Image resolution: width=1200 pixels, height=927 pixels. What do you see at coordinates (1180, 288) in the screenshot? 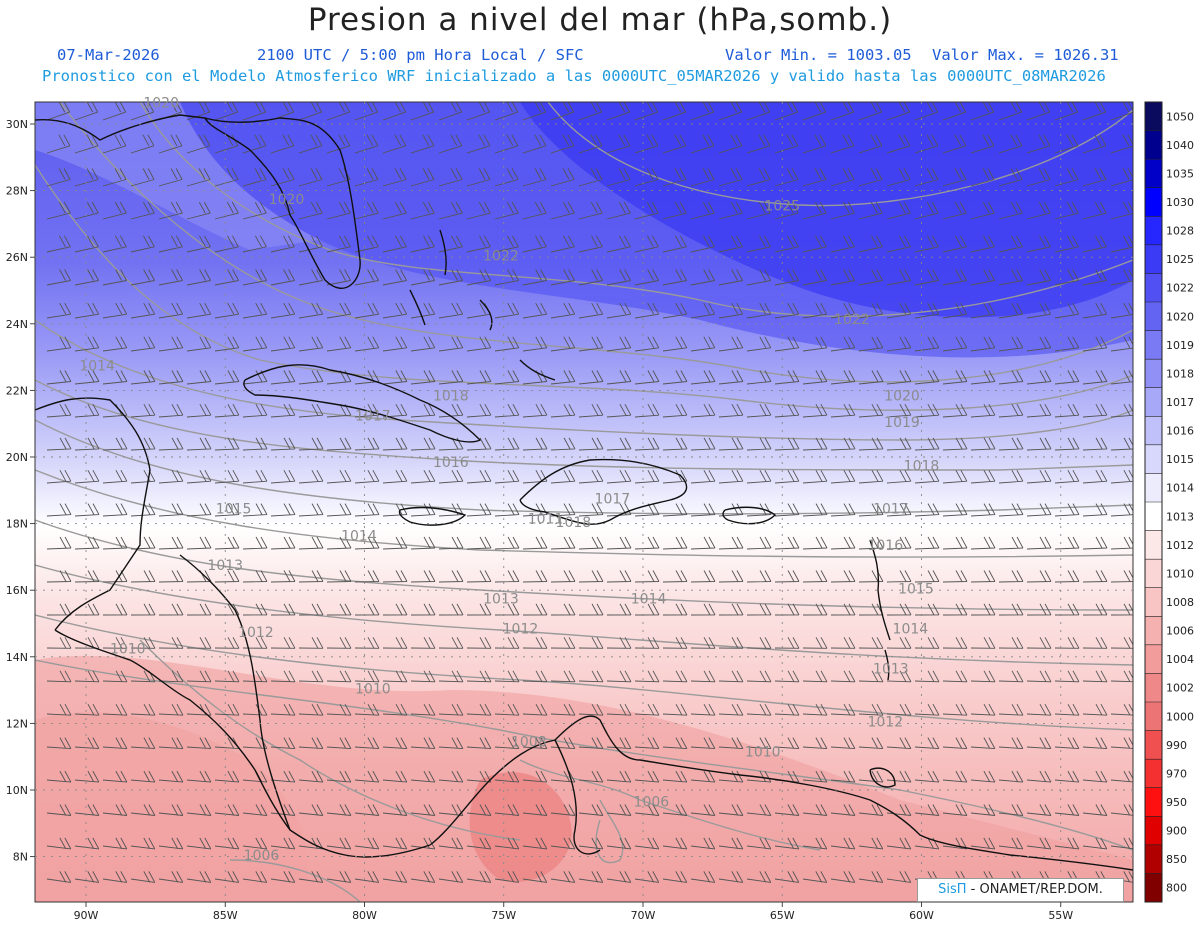
I see `colorbar-label: 1022` at bounding box center [1180, 288].